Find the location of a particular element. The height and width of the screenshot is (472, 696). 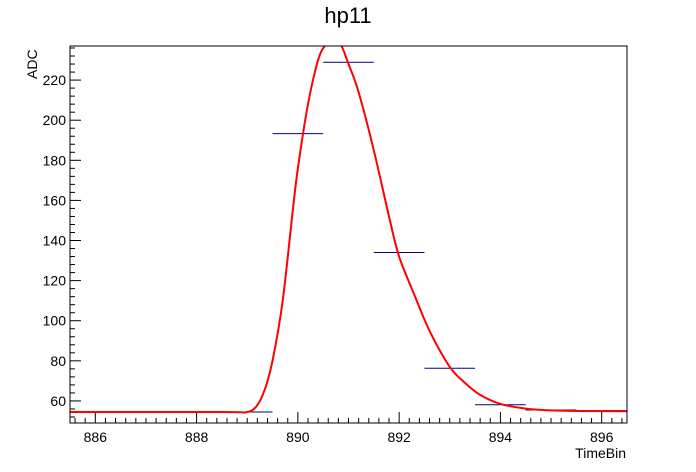

y-axis: 60 80 100 120 140 160 180 200 220 is located at coordinates (62, 232).